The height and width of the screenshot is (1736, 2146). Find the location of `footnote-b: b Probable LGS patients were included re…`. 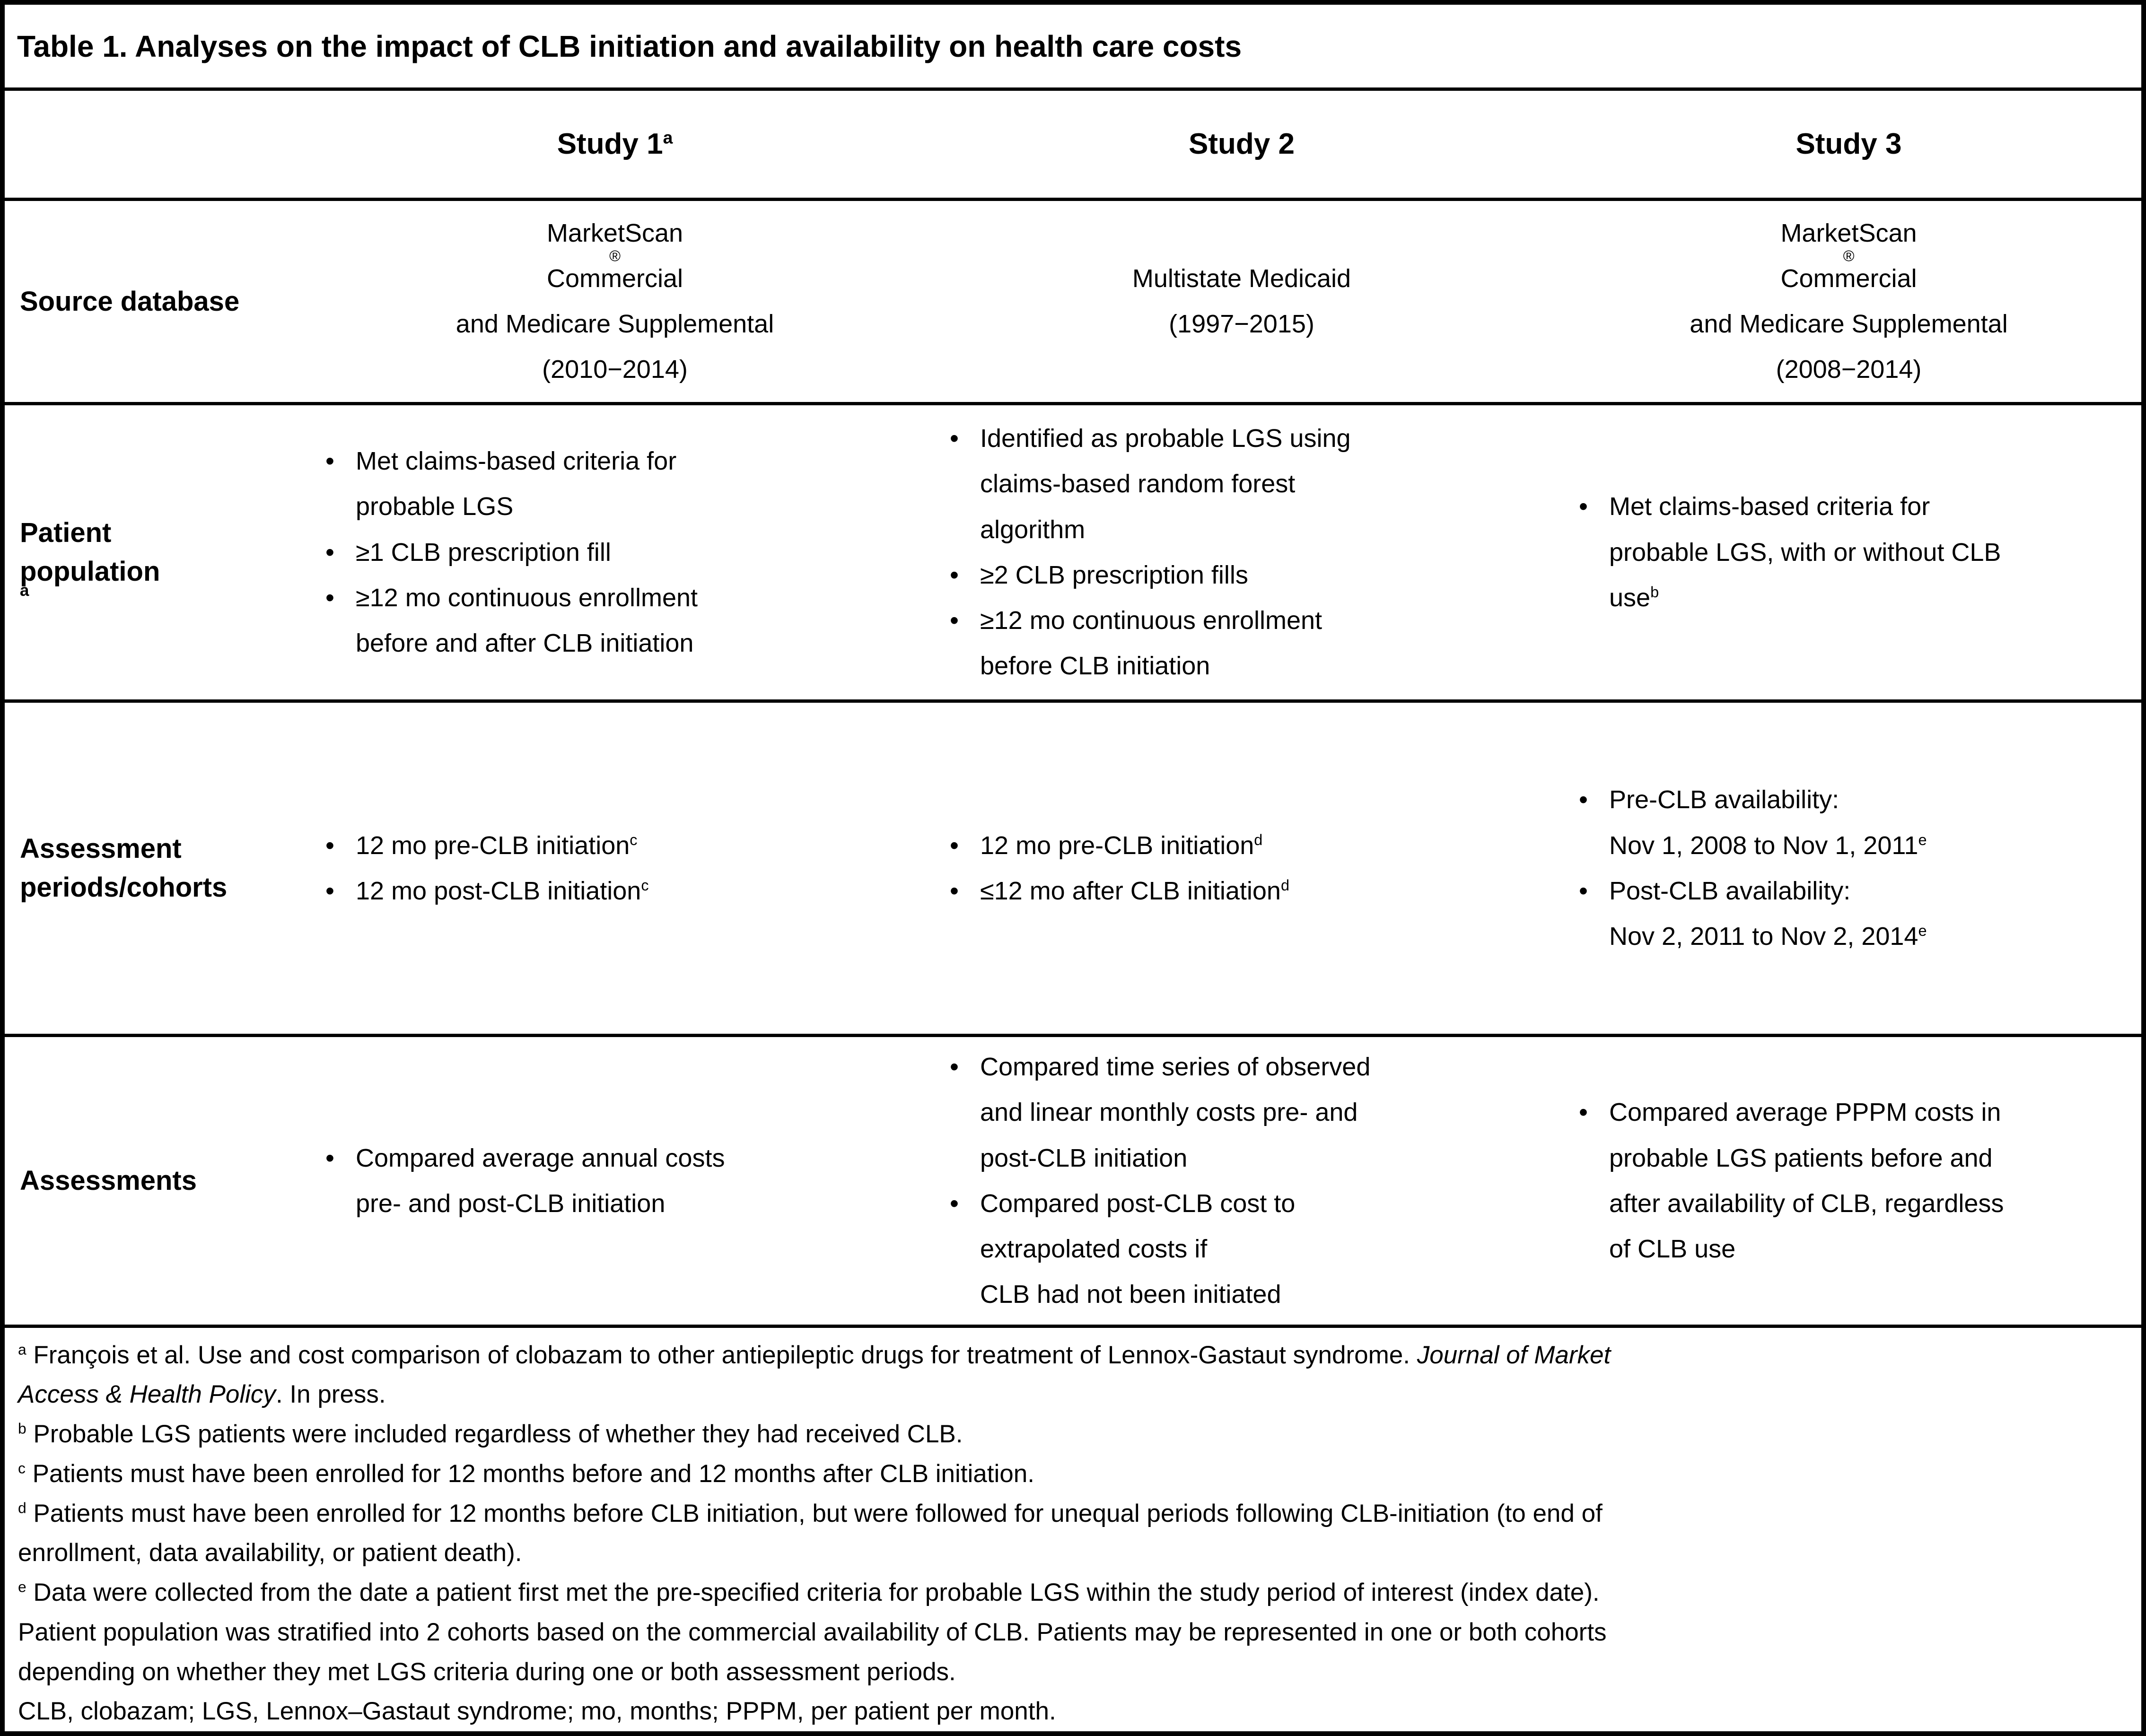

footnote-b: b Probable LGS patients were included re… is located at coordinates (490, 1434).